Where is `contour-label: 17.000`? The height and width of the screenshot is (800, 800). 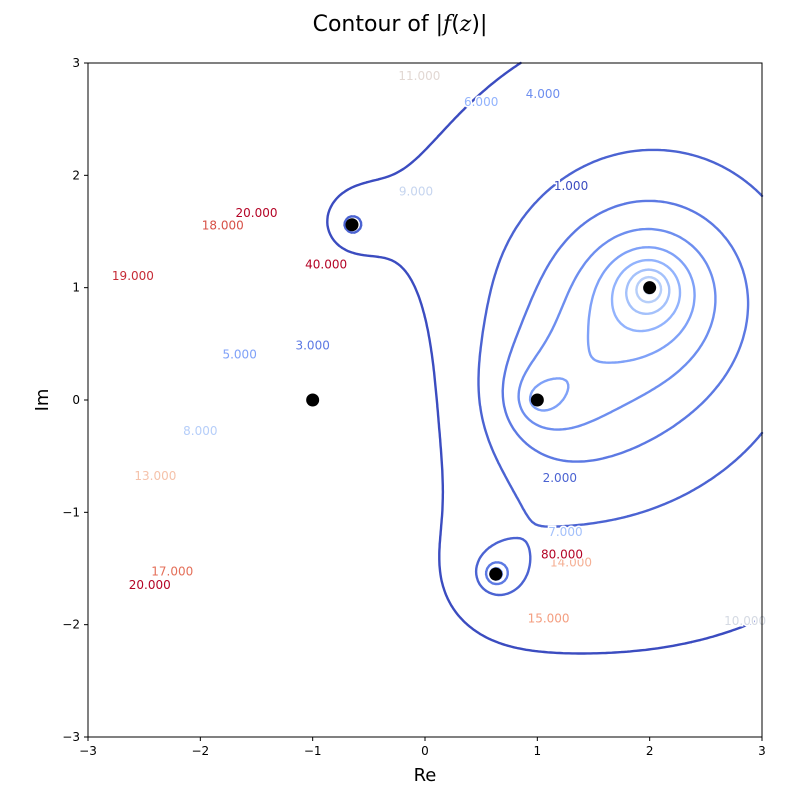
contour-label: 17.000 is located at coordinates (172, 571).